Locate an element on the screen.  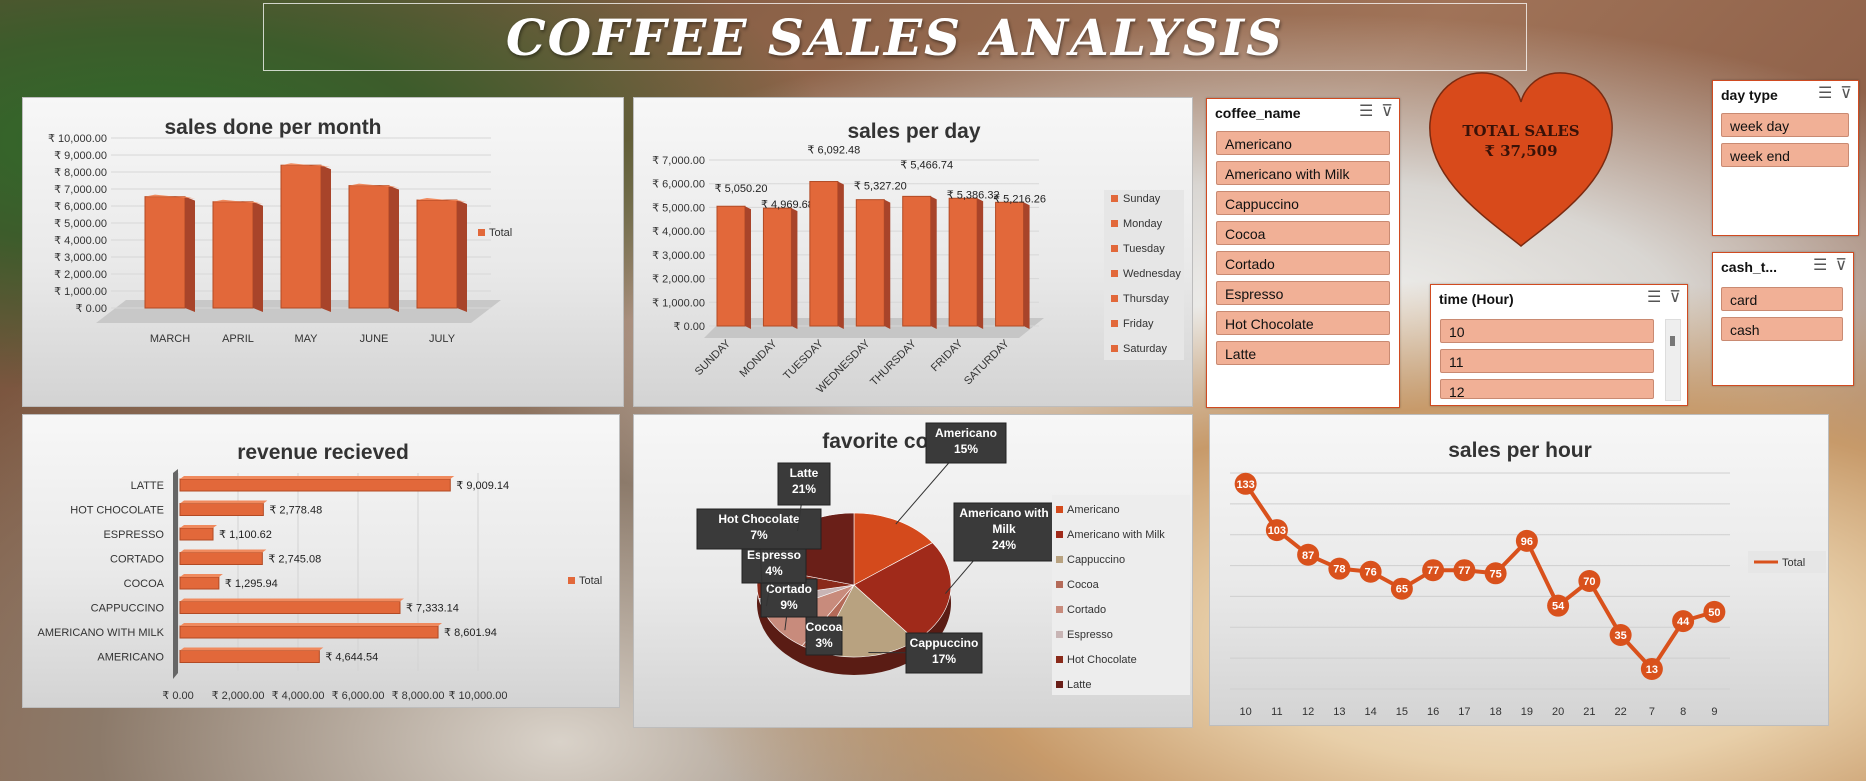
slicer-item-cortado: Cortado is located at coordinates (1303, 263).